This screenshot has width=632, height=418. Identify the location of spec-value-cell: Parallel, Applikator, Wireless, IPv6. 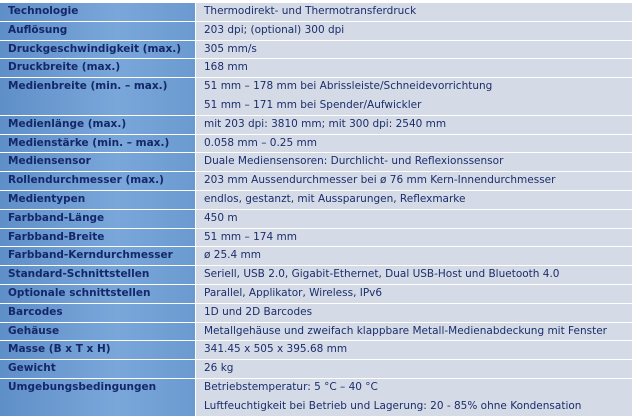
(414, 293).